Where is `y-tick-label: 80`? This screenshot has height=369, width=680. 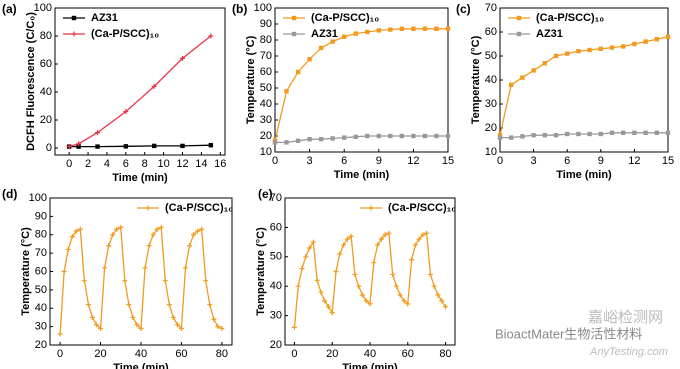
y-tick-label: 80 is located at coordinates (41, 235).